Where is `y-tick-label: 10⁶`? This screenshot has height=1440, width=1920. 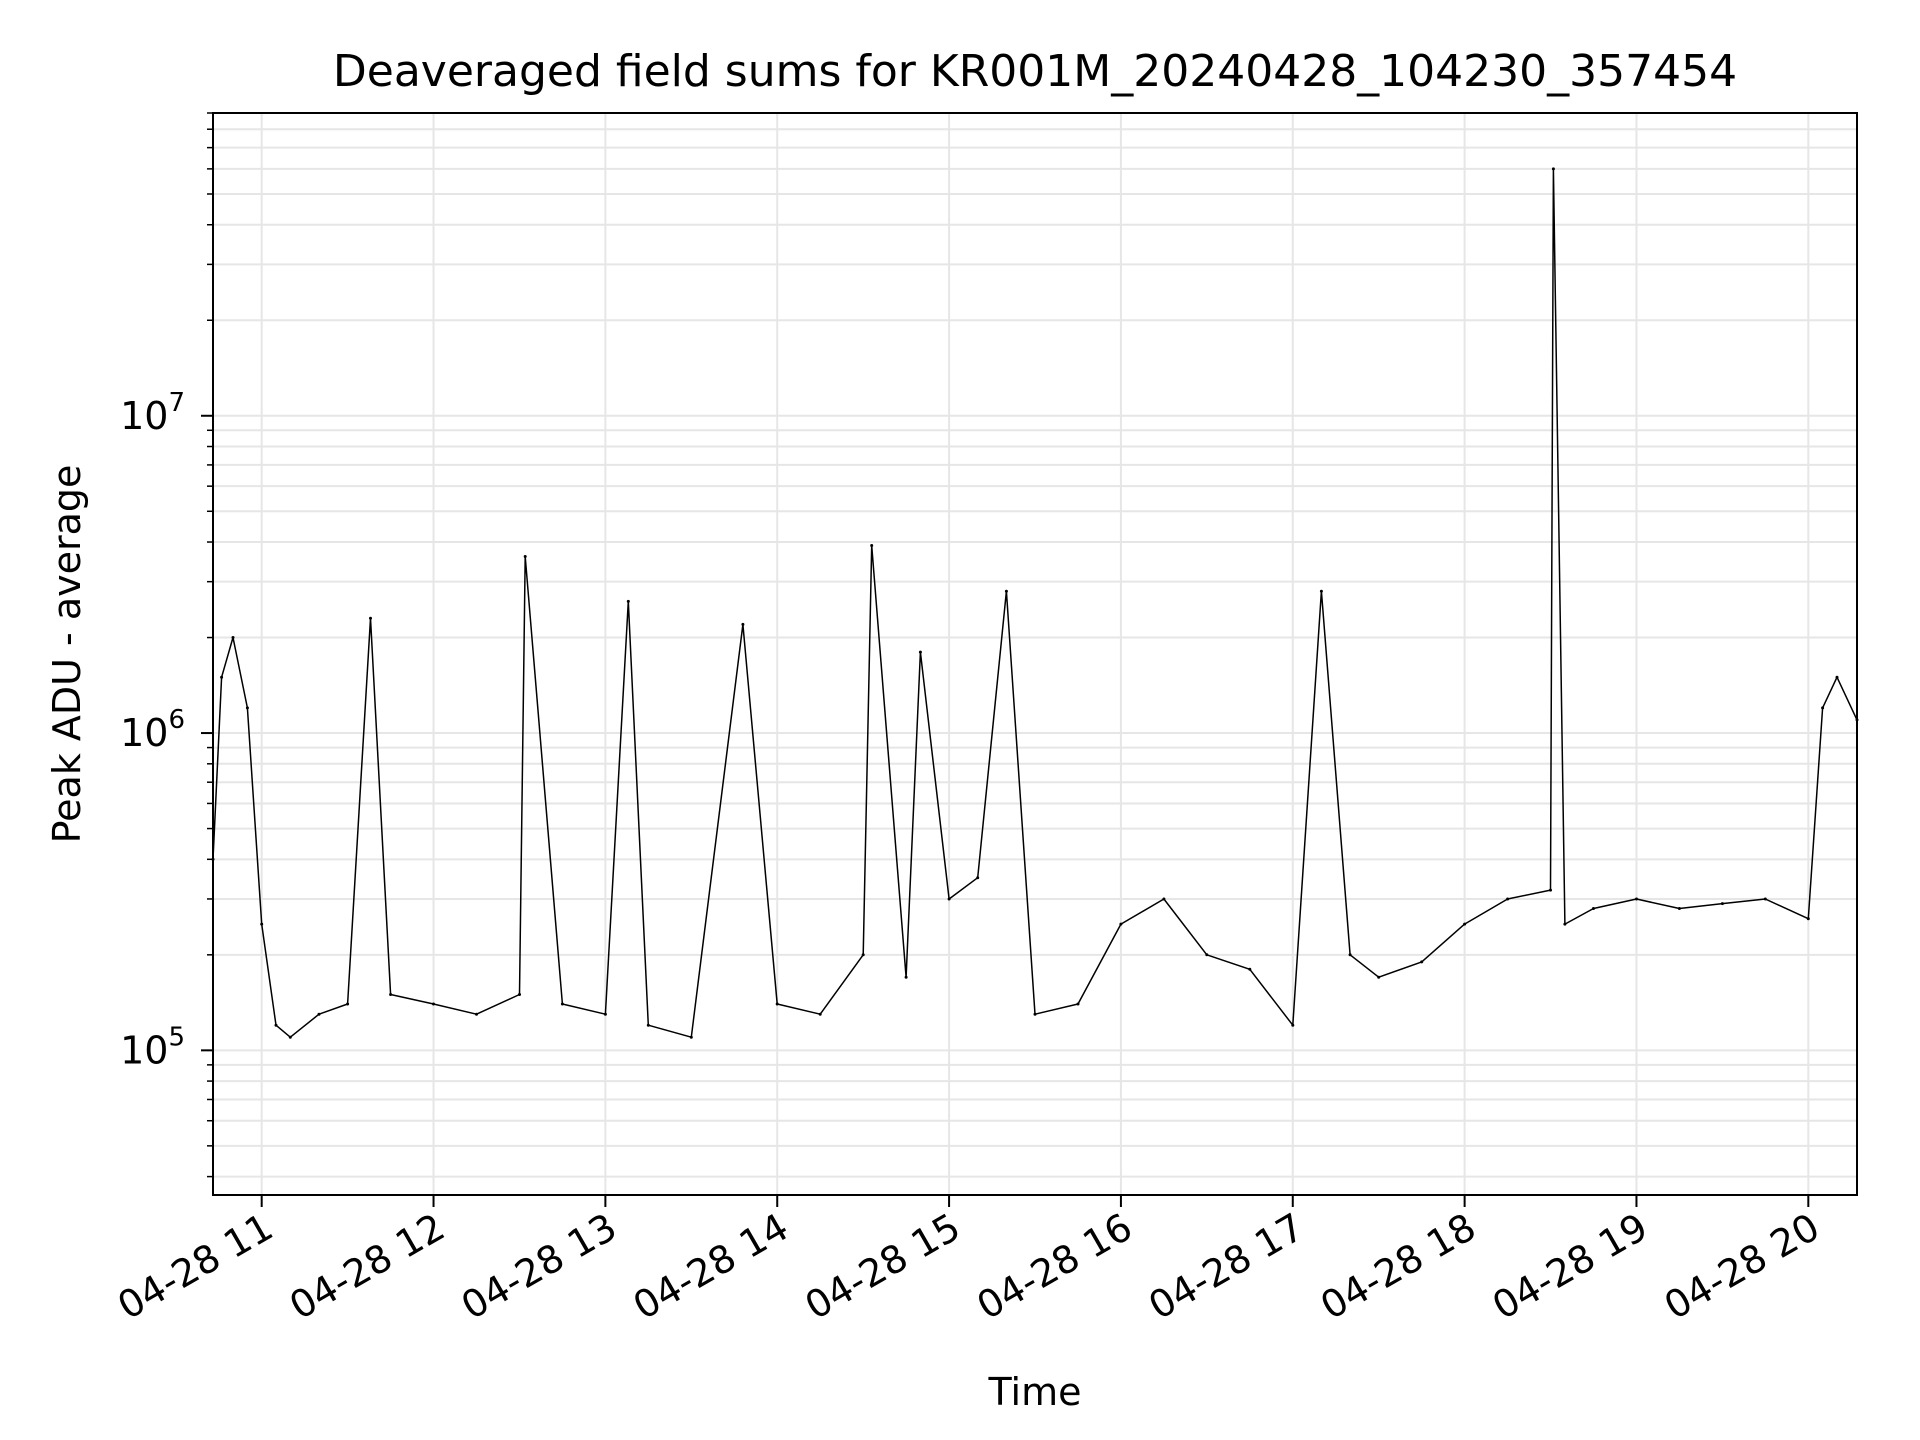 y-tick-label: 10⁶ is located at coordinates (152, 730).